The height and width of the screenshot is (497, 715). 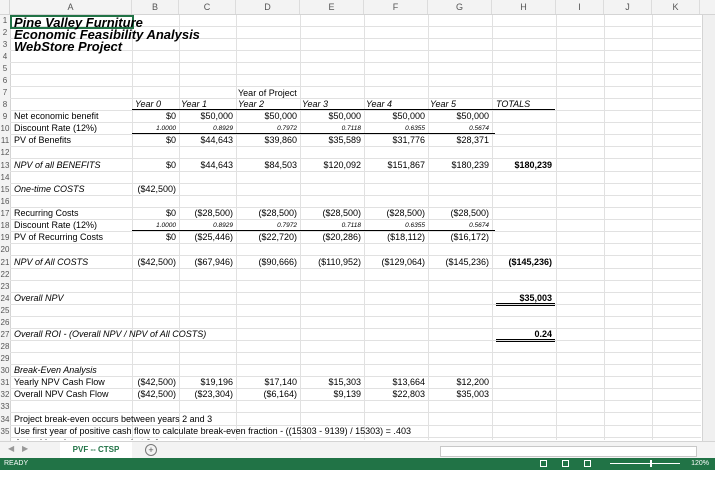 I want to click on cell-r15-year-3: ($28,500), so click(x=341, y=213).